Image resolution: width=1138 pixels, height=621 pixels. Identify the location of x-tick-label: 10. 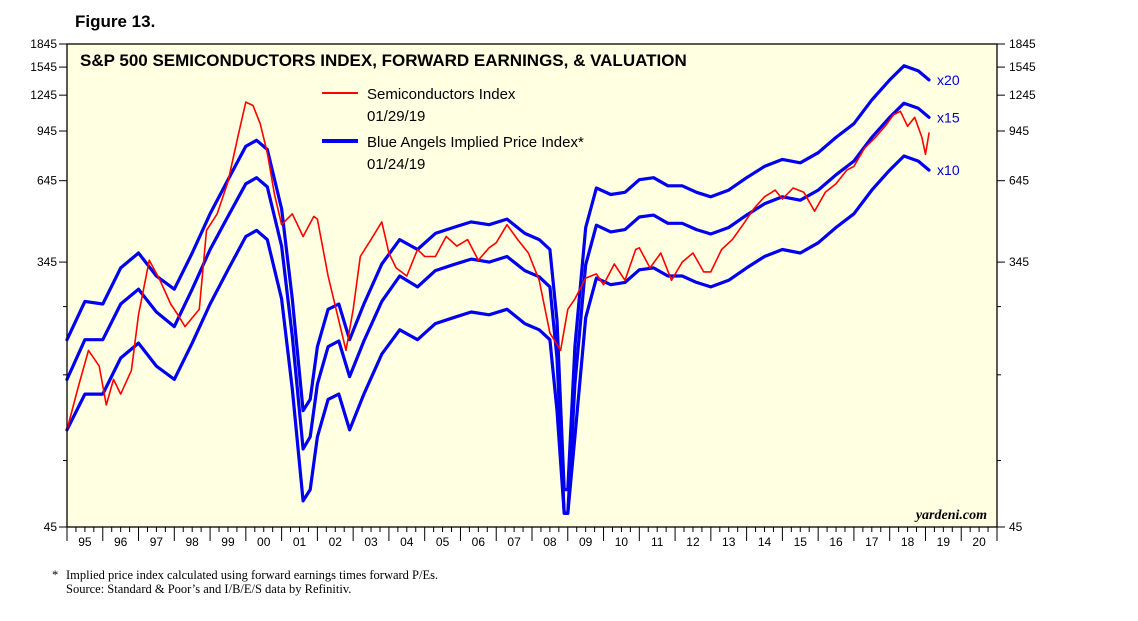
(622, 542).